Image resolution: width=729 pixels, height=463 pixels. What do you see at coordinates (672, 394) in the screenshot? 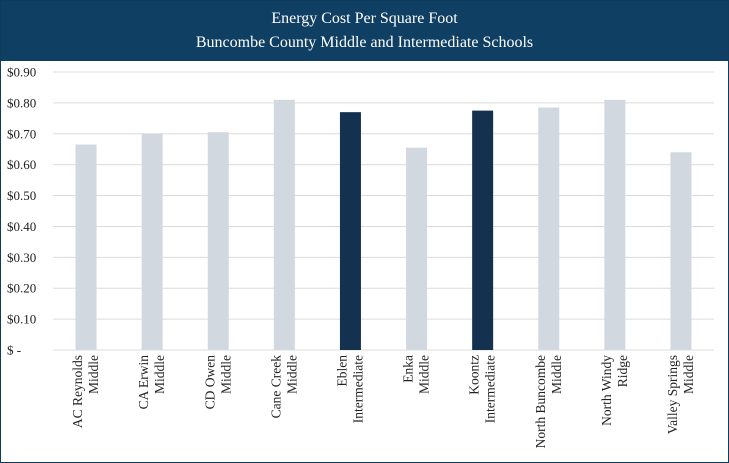
I see `x-tick-label: Valley Springs` at bounding box center [672, 394].